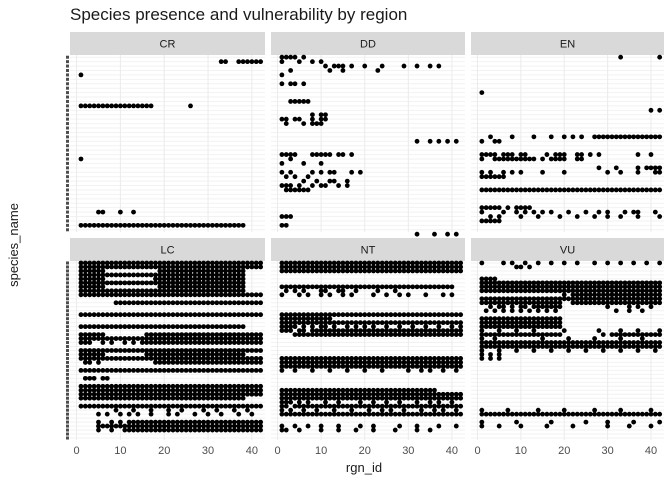 The width and height of the screenshot is (672, 480). What do you see at coordinates (368, 249) in the screenshot?
I see `facet-strip-nt` at bounding box center [368, 249].